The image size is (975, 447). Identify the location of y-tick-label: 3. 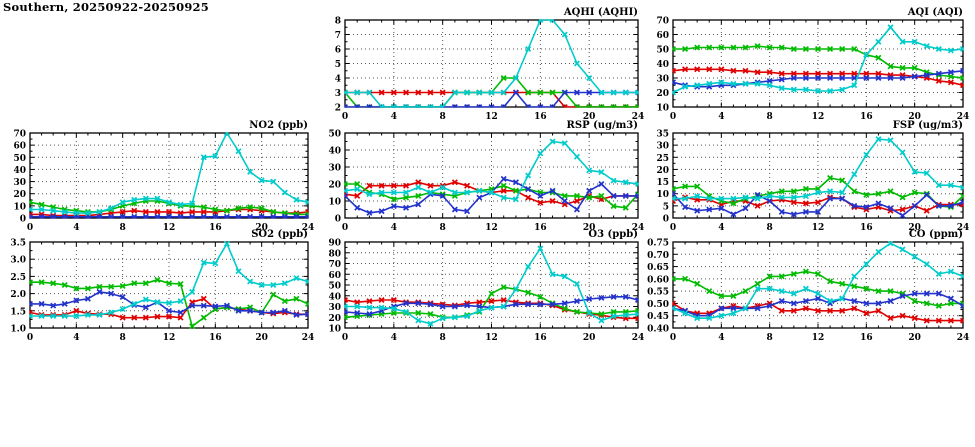
(338, 94).